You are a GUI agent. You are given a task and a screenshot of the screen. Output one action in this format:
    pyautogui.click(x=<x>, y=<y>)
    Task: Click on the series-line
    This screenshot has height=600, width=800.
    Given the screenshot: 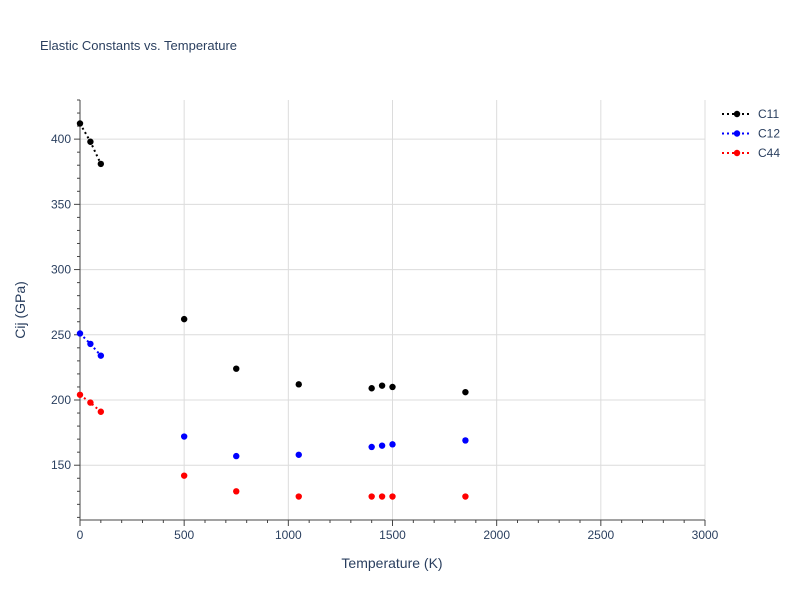 What is the action you would take?
    pyautogui.click(x=90, y=344)
    